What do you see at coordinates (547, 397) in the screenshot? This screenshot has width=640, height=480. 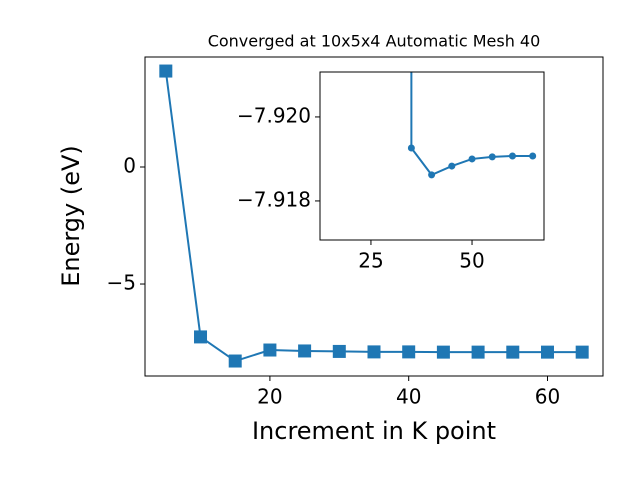 I see `x-tick-label: 60` at bounding box center [547, 397].